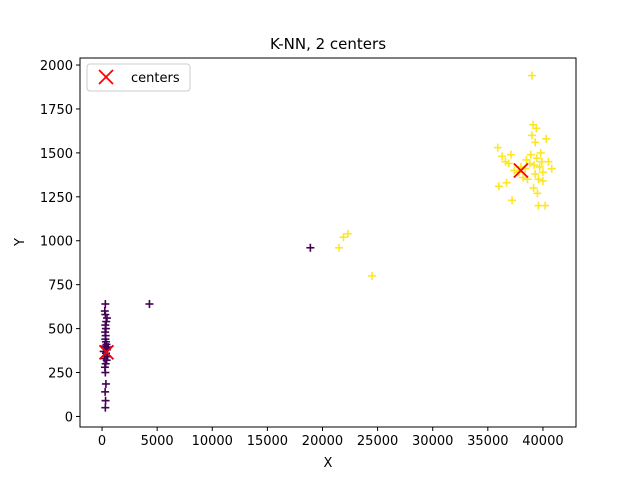 This screenshot has width=640, height=480. Describe the element at coordinates (60, 286) in the screenshot. I see `y-tick-label: 750` at that location.